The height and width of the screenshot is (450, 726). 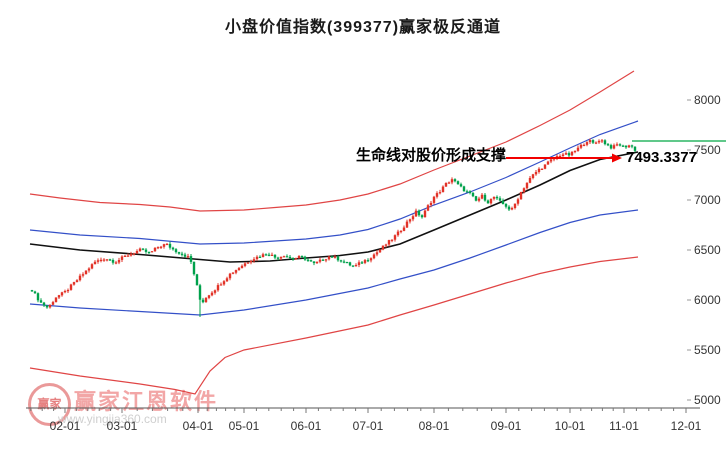 What do you see at coordinates (707, 400) in the screenshot?
I see `y-axis-label: 5000` at bounding box center [707, 400].